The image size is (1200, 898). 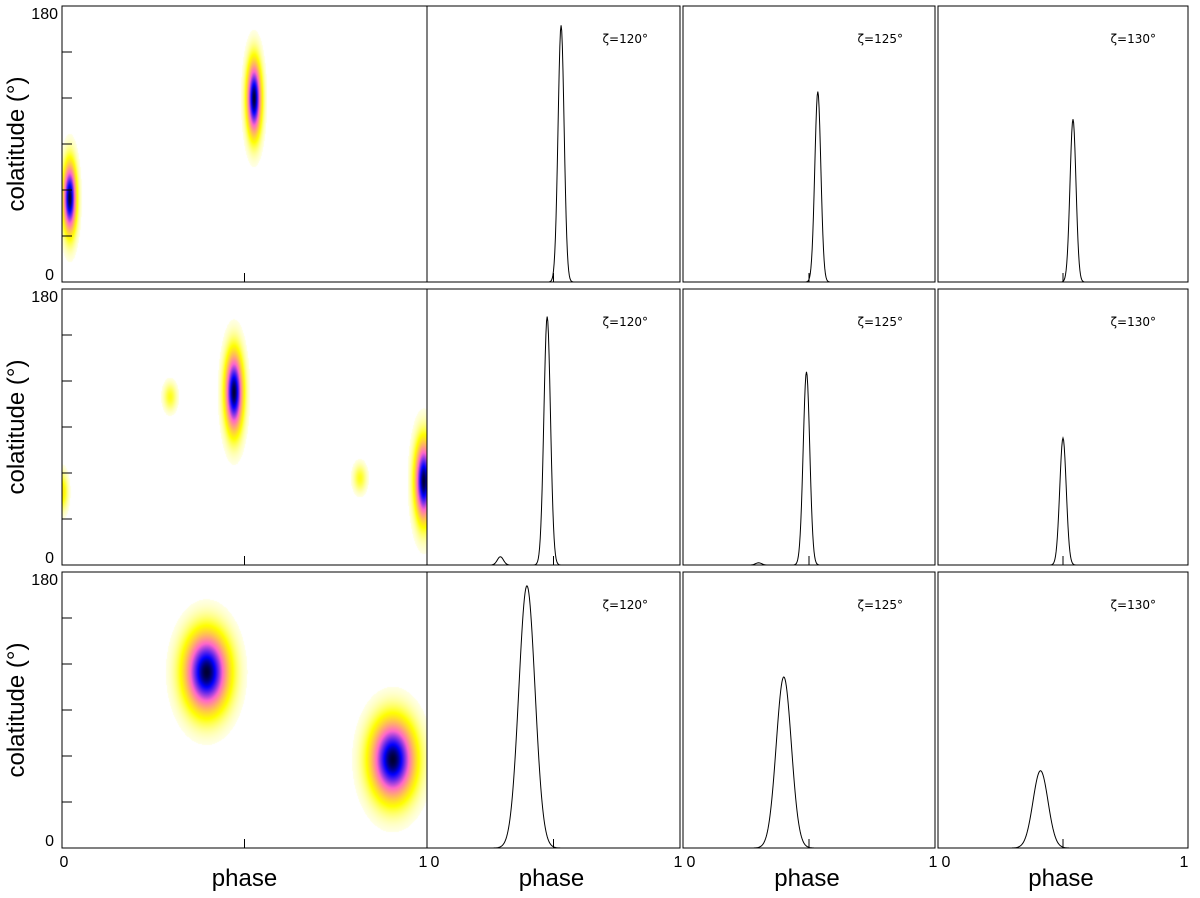 What do you see at coordinates (244, 710) in the screenshot?
I see `heatmap-bottom` at bounding box center [244, 710].